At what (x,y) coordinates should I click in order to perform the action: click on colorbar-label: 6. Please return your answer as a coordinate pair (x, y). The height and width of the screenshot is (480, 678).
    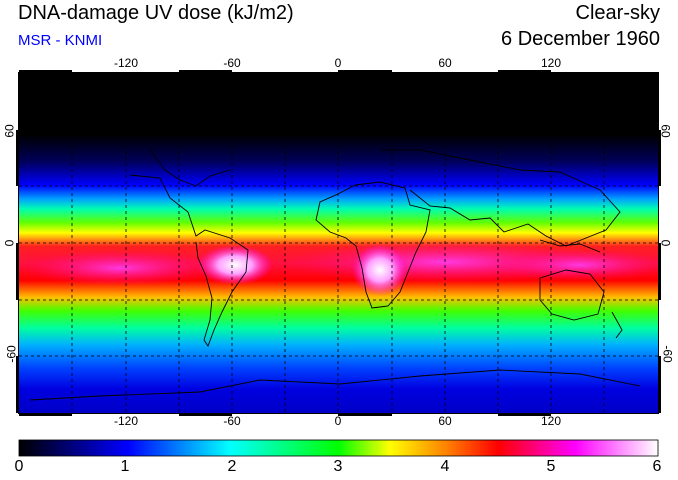
    Looking at the image, I should click on (657, 466).